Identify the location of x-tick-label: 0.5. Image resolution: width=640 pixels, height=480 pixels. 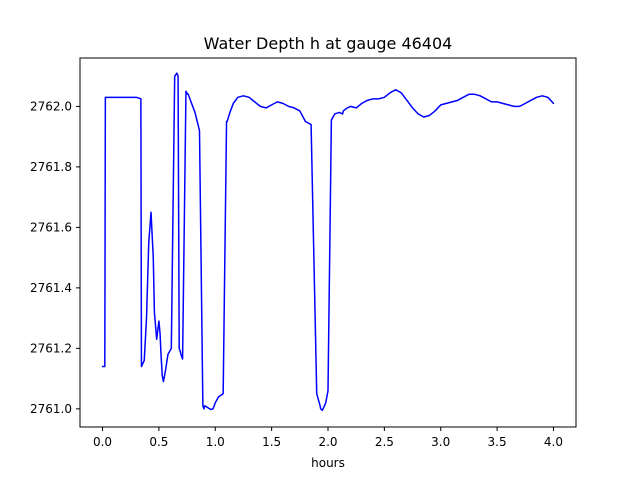
(158, 442).